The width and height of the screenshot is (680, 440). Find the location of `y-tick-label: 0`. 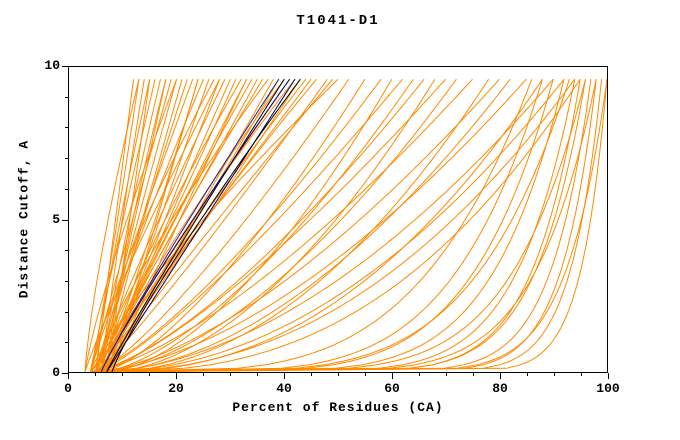

y-tick-label: 0 is located at coordinates (56, 372).